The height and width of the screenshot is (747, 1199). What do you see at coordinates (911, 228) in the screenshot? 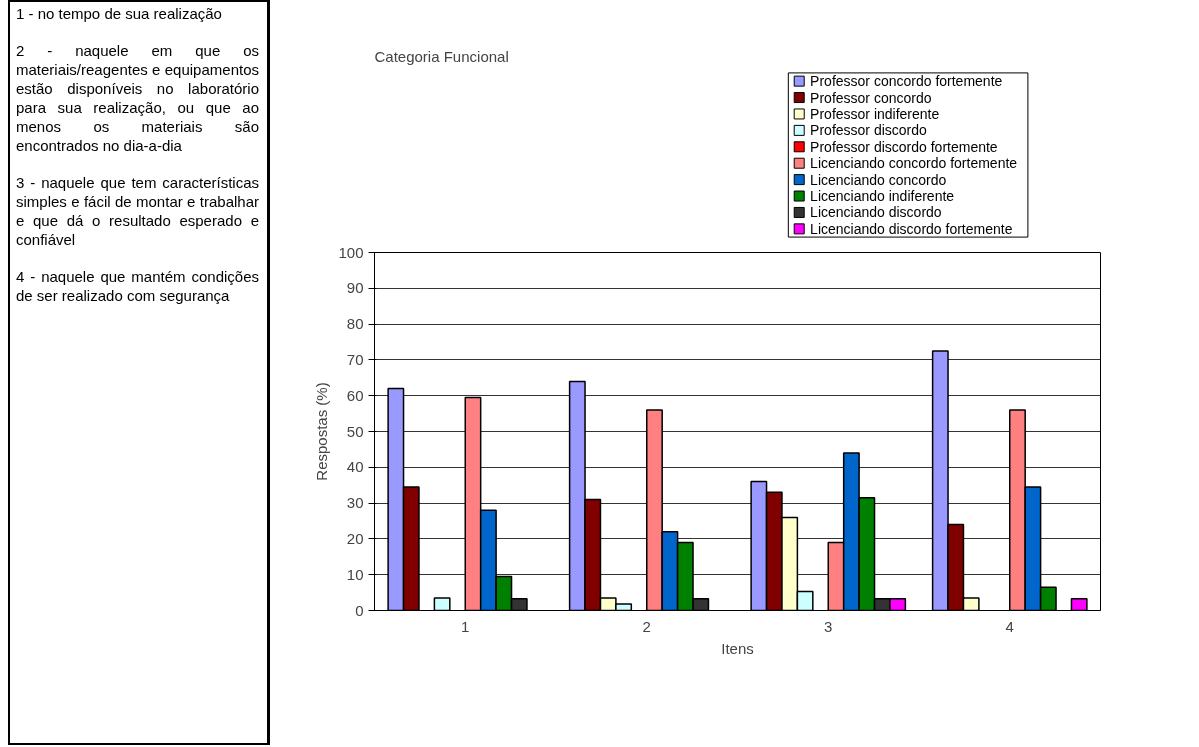
I see `legend-label: Licenciando discordo fortemente` at bounding box center [911, 228].